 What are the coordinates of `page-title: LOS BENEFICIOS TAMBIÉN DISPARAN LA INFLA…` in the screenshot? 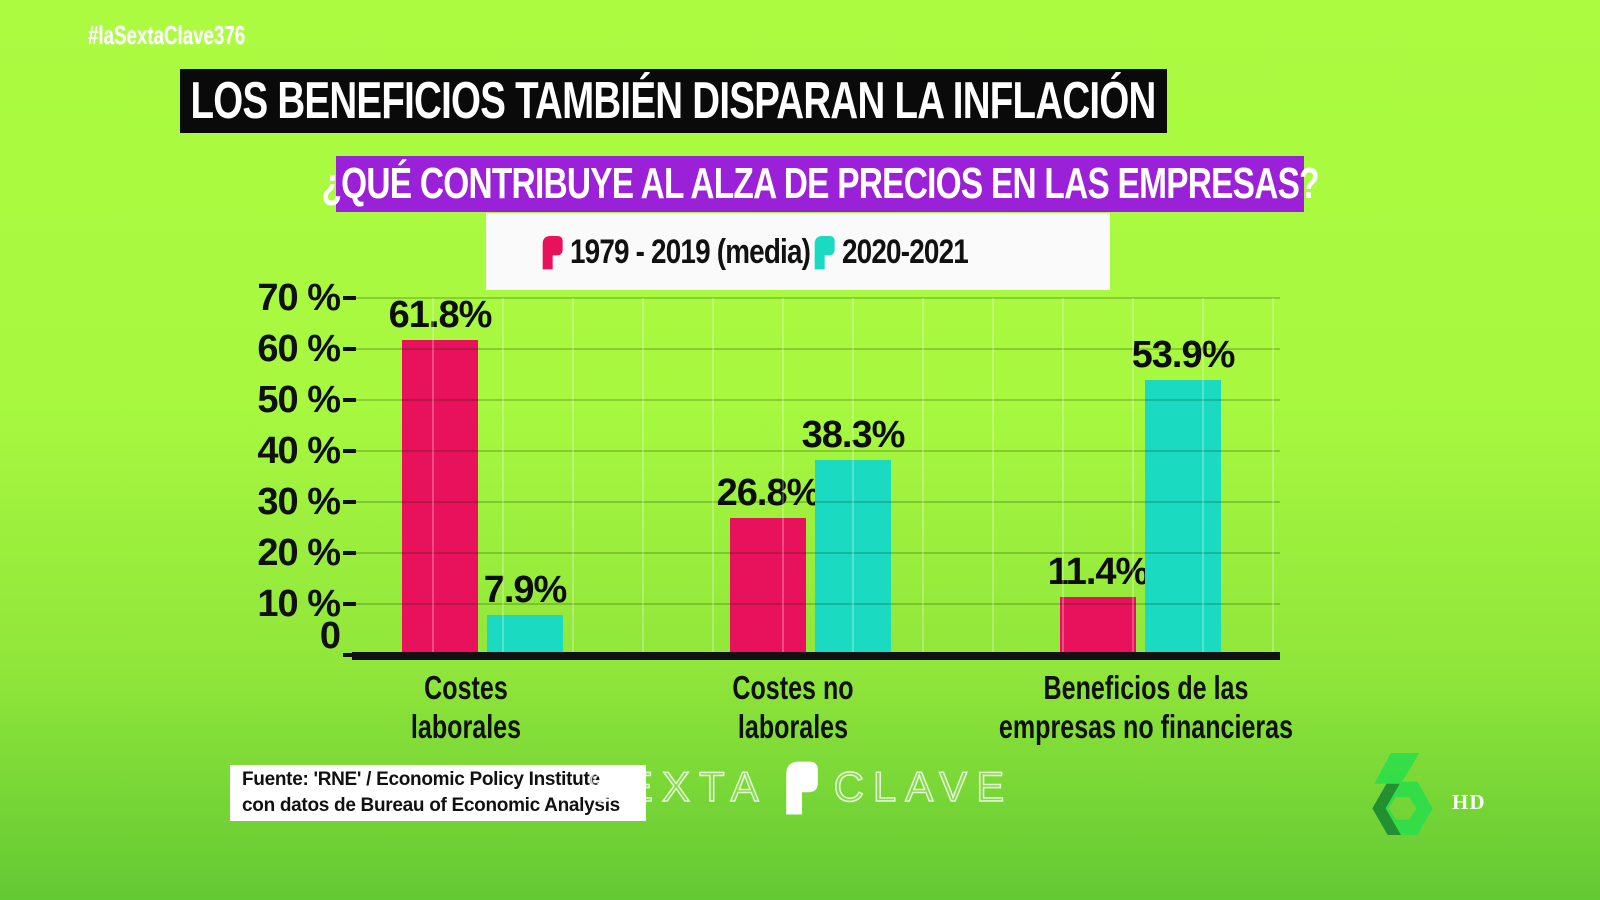 It's located at (673, 101).